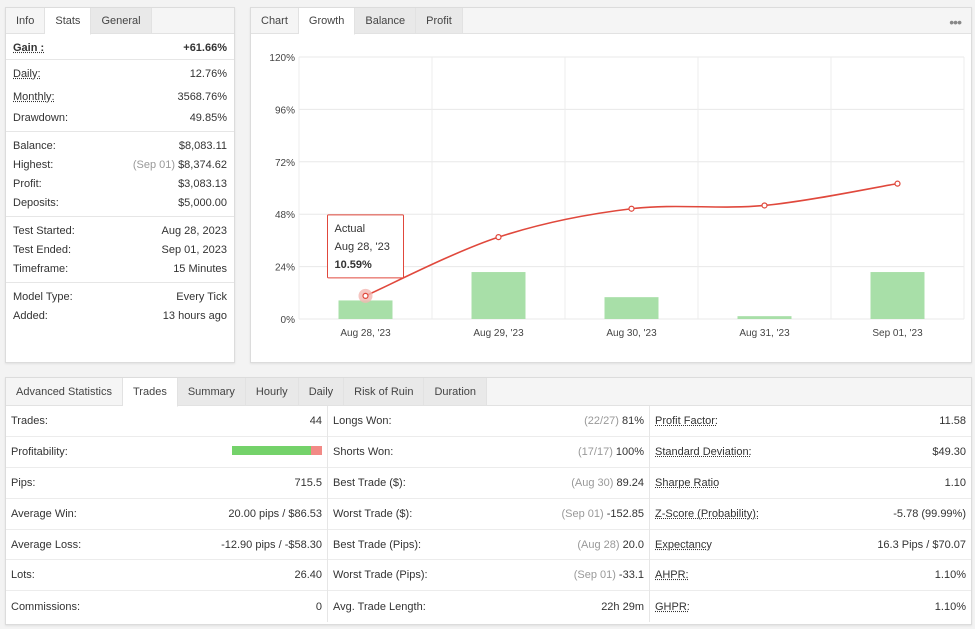 Image resolution: width=975 pixels, height=629 pixels. What do you see at coordinates (672, 606) in the screenshot?
I see `stat-label: GHPR:` at bounding box center [672, 606].